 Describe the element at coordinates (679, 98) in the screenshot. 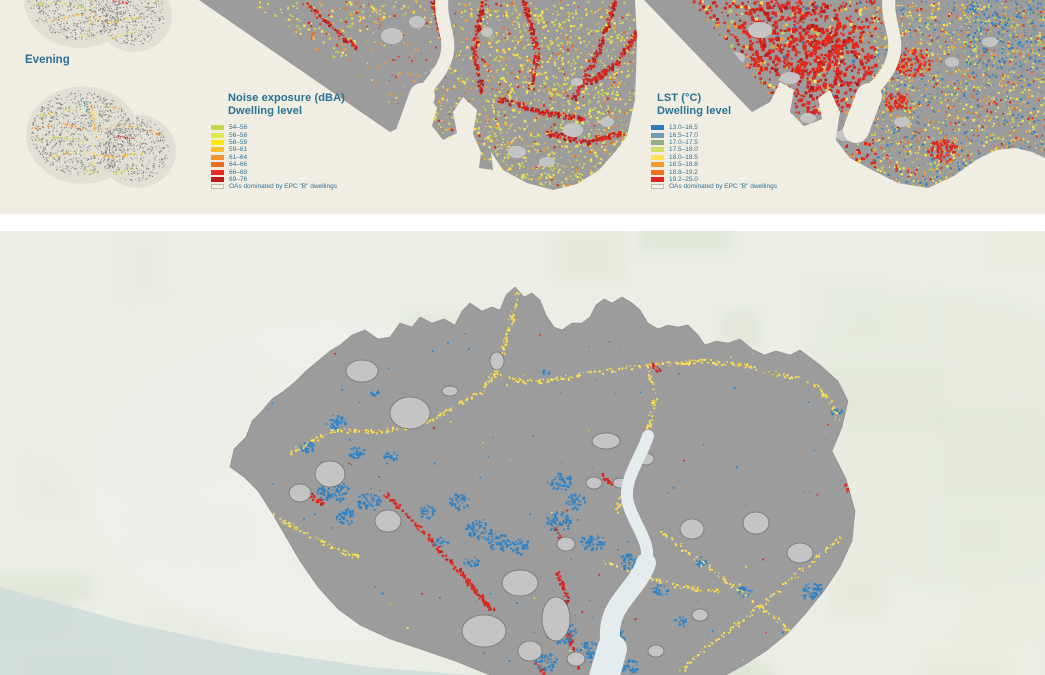

I see `lst-legend-title-line1: LST (°C)` at that location.